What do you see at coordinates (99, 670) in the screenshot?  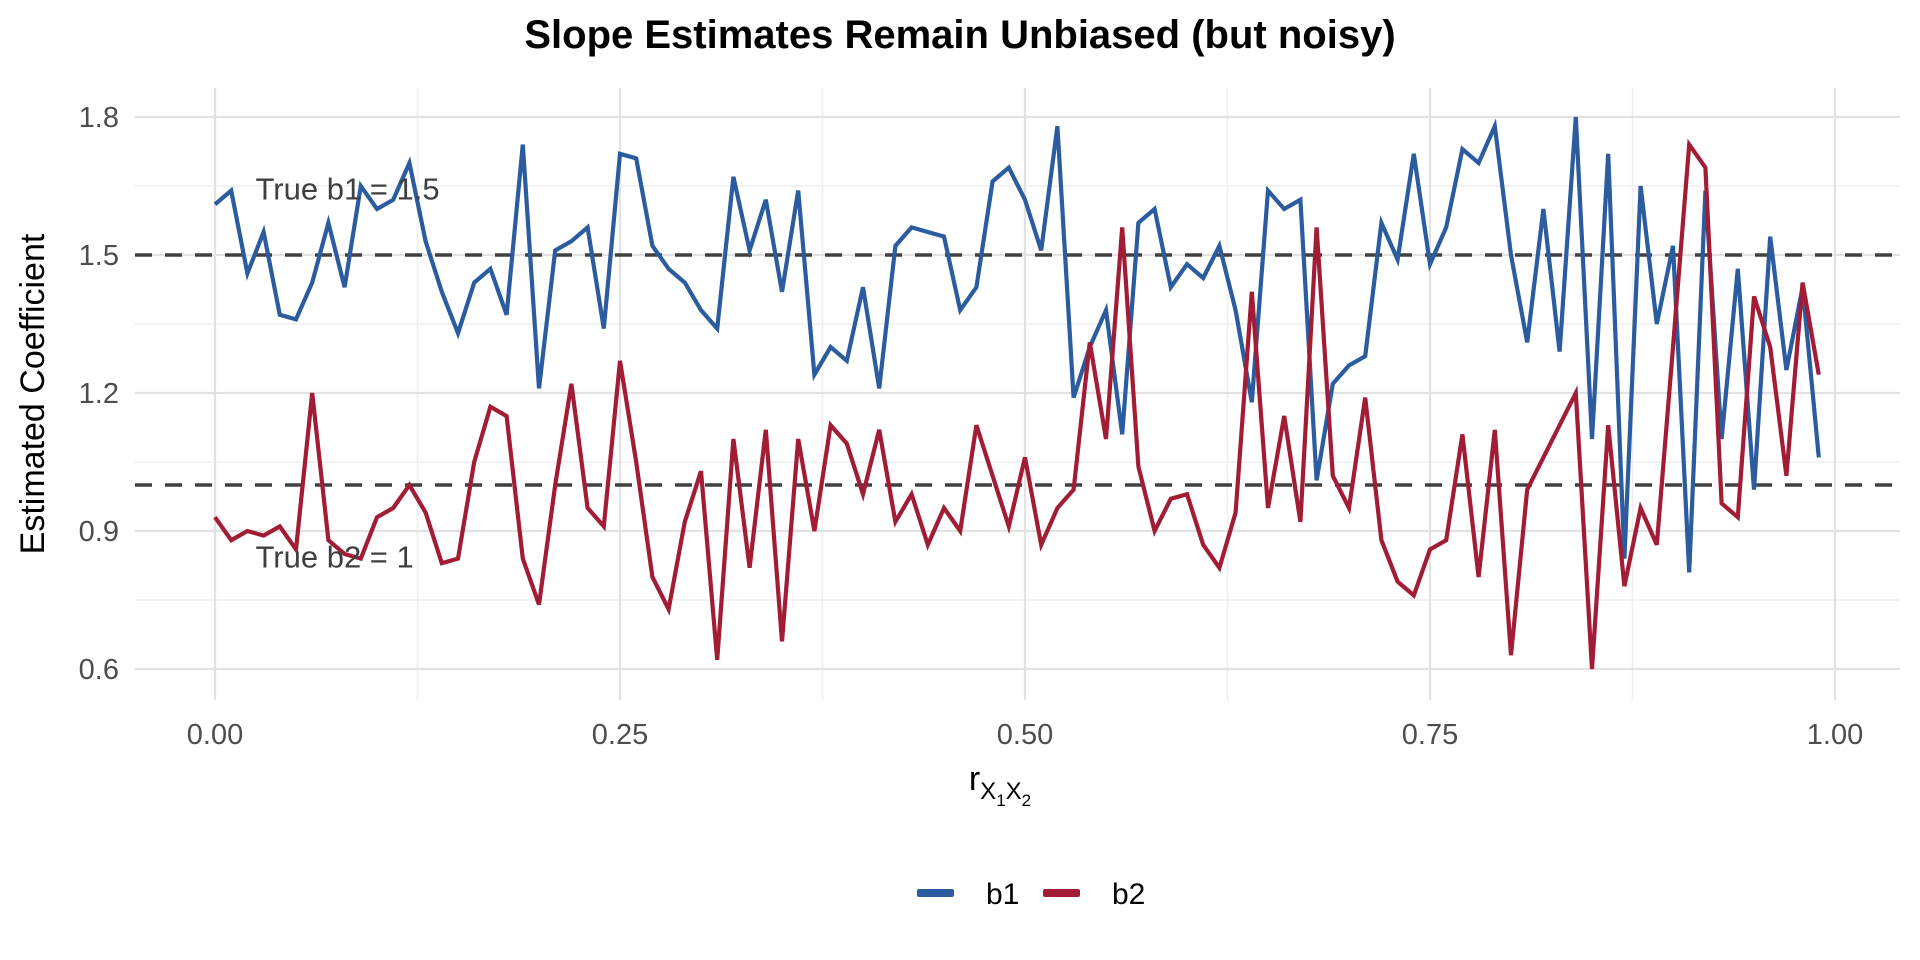 I see `y-tick-label: 0.6` at bounding box center [99, 670].